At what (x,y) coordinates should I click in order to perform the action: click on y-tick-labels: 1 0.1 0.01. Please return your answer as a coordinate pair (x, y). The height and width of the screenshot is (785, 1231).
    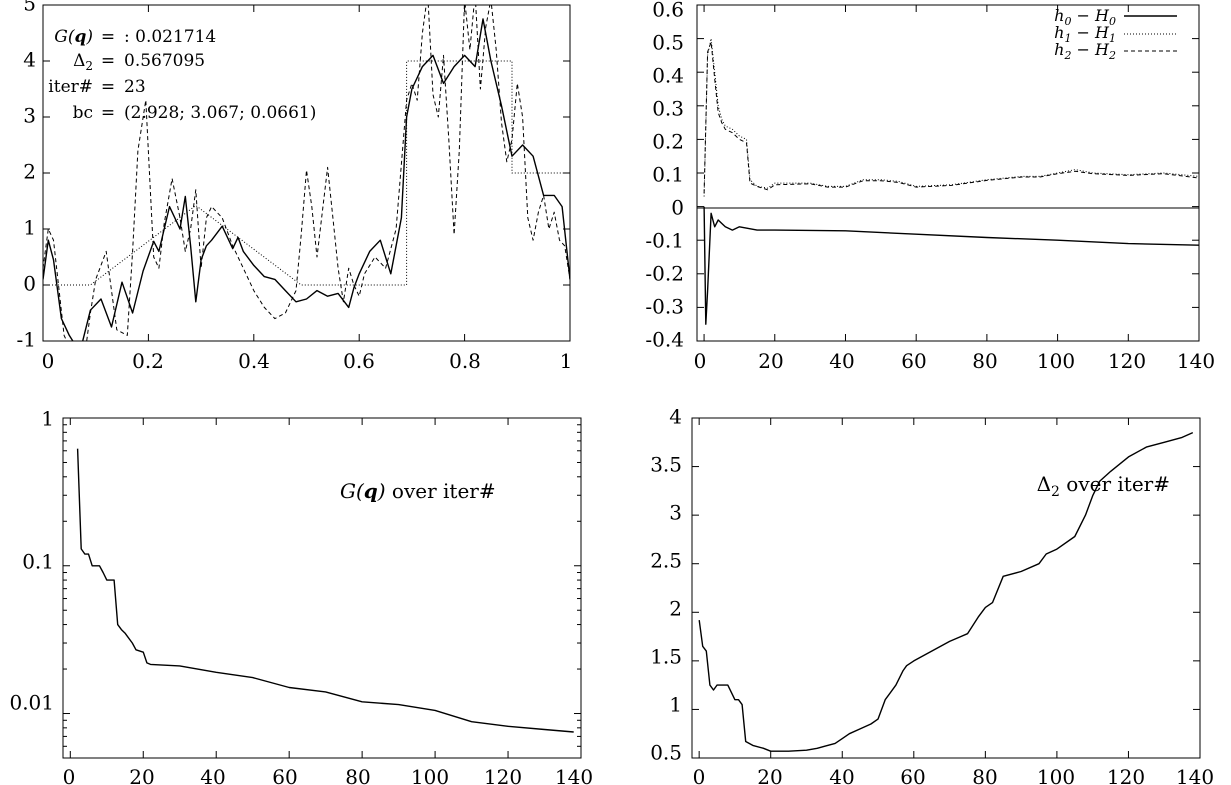
    Looking at the image, I should click on (31, 561).